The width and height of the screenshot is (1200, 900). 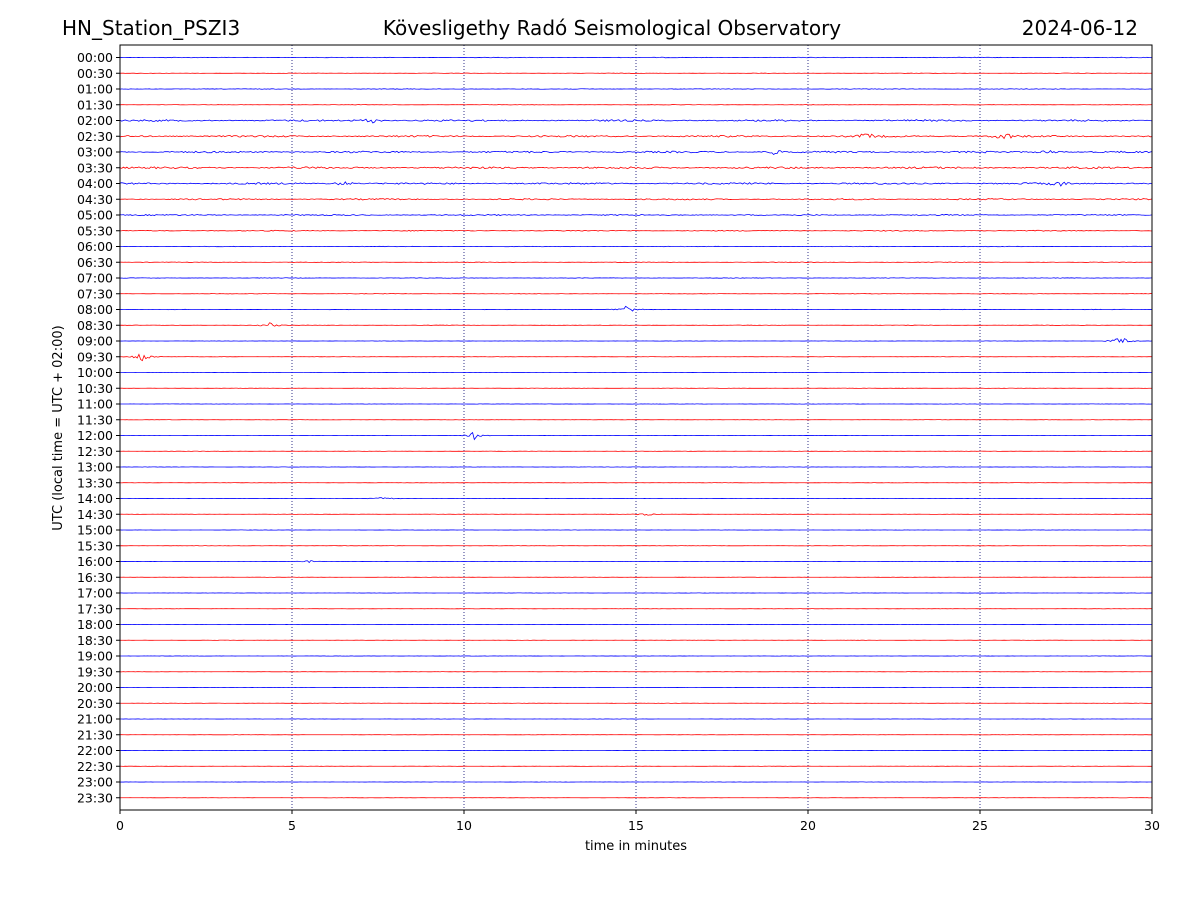 What do you see at coordinates (95, 183) in the screenshot?
I see `y-tick-label-0400: 04:00` at bounding box center [95, 183].